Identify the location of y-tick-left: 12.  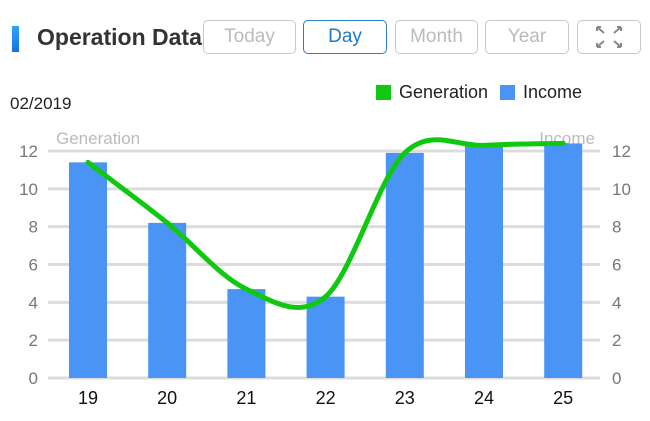
(28, 151).